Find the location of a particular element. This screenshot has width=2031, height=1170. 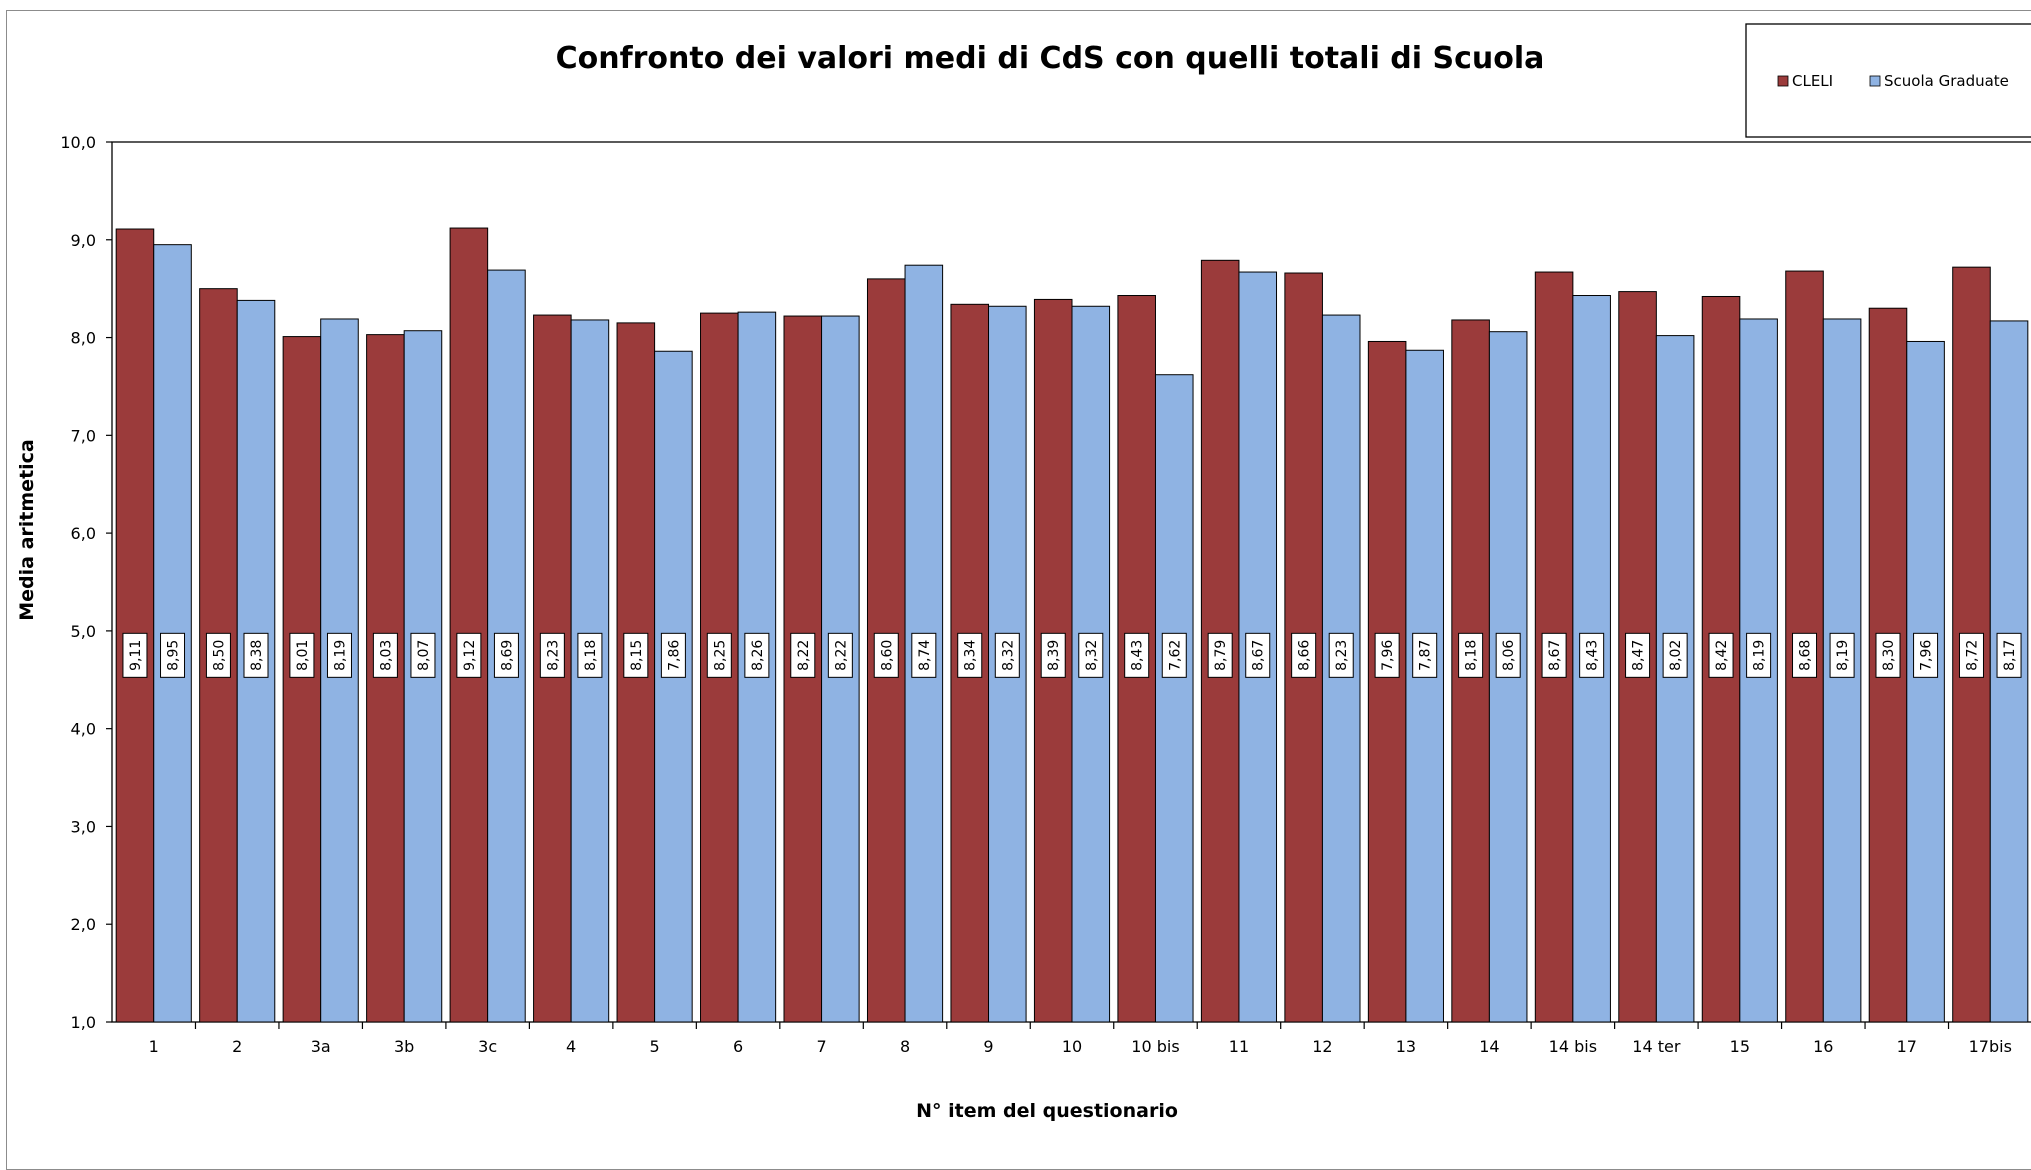

y-tick-label: 2,0 is located at coordinates (83, 924).